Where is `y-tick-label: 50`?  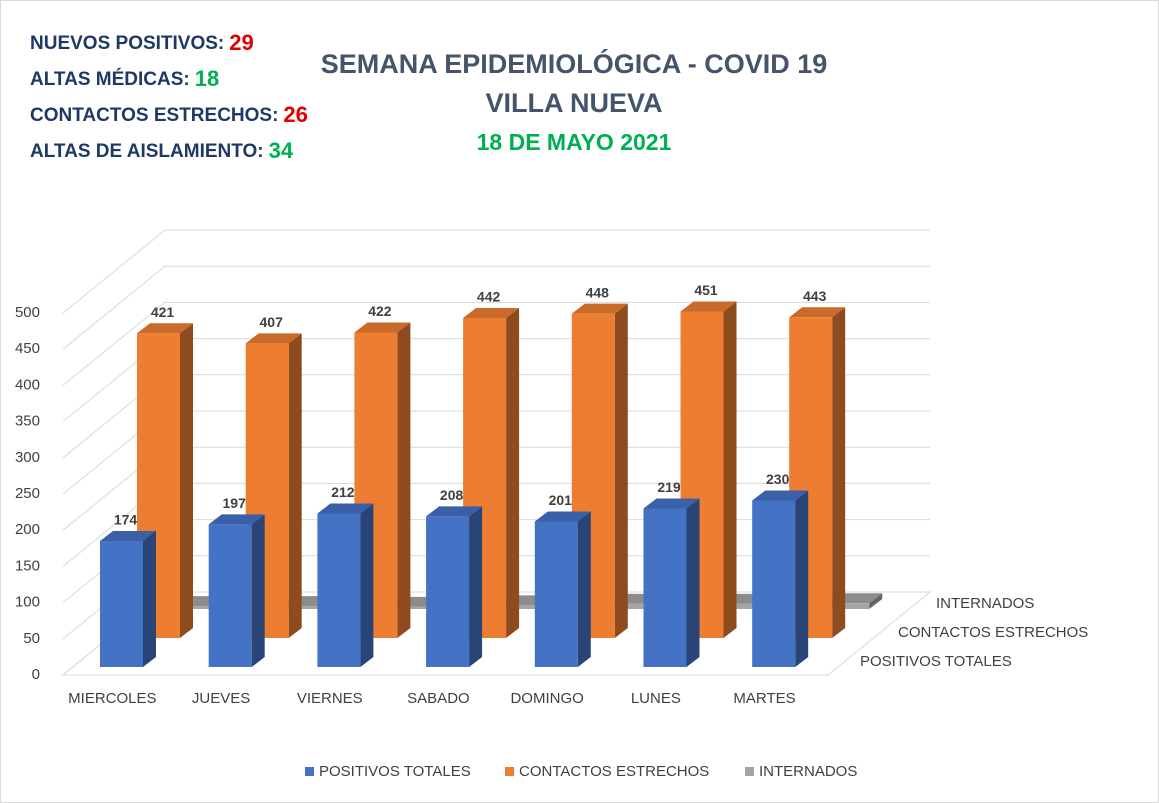
y-tick-label: 50 is located at coordinates (31, 638).